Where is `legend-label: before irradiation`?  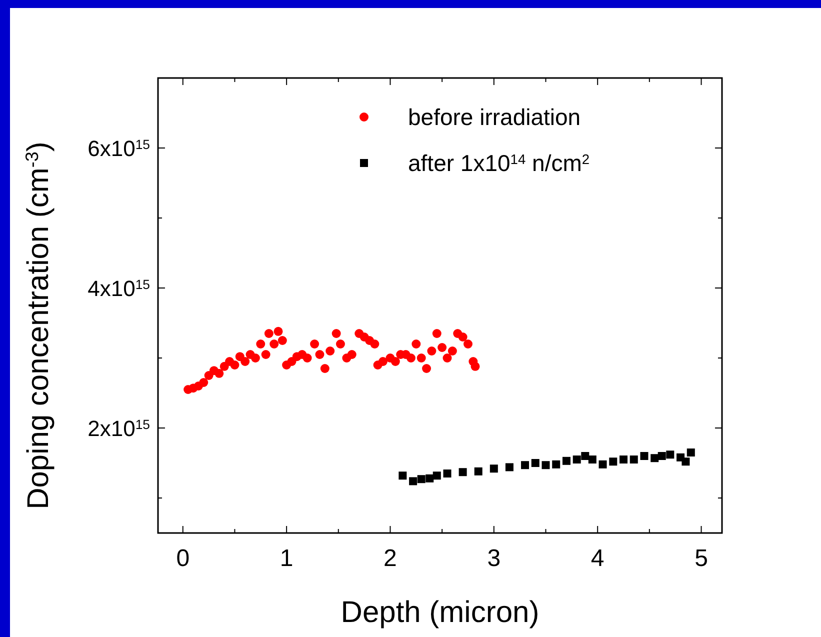
legend-label: before irradiation is located at coordinates (494, 117).